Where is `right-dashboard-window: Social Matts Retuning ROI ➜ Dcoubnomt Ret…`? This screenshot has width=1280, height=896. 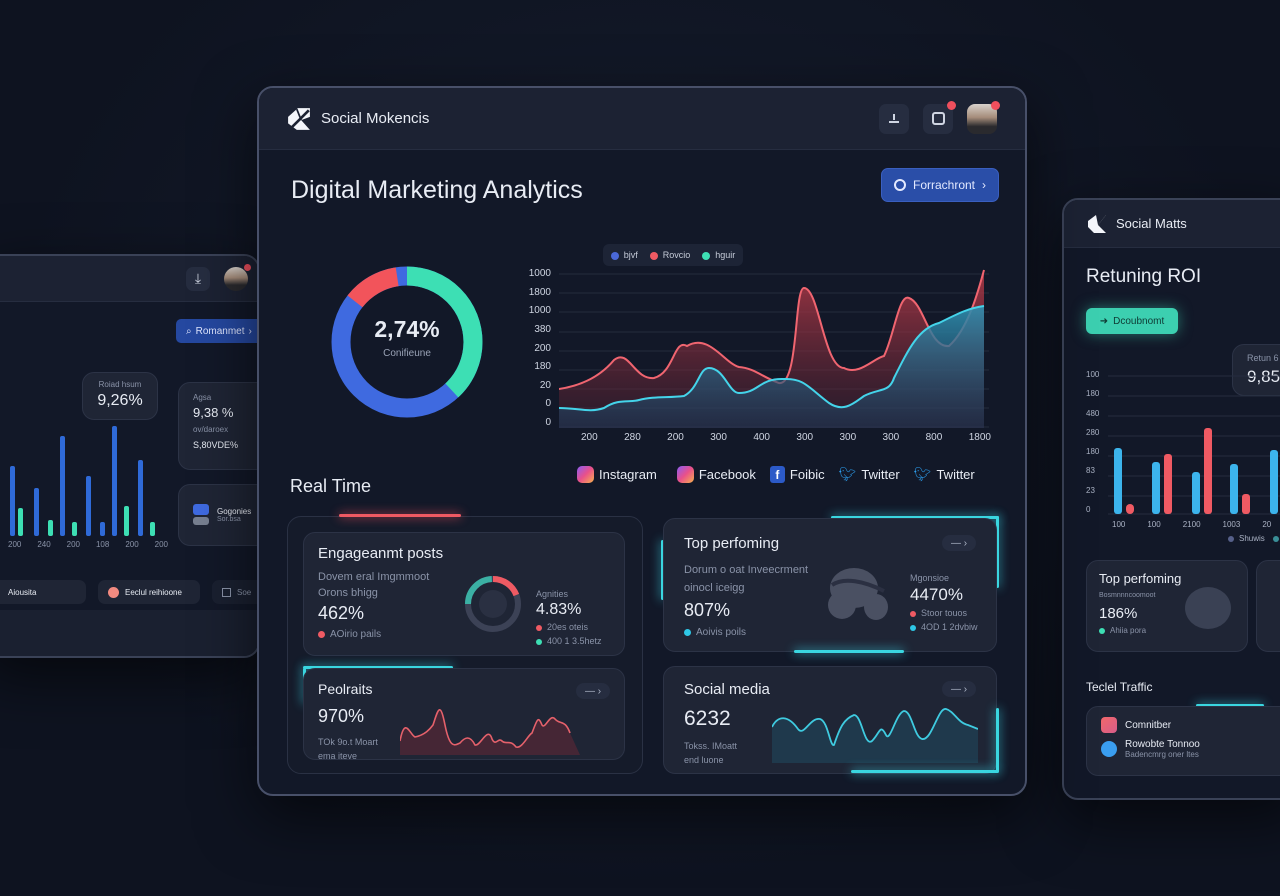 right-dashboard-window: Social Matts Retuning ROI ➜ Dcoubnomt Ret… is located at coordinates (1171, 499).